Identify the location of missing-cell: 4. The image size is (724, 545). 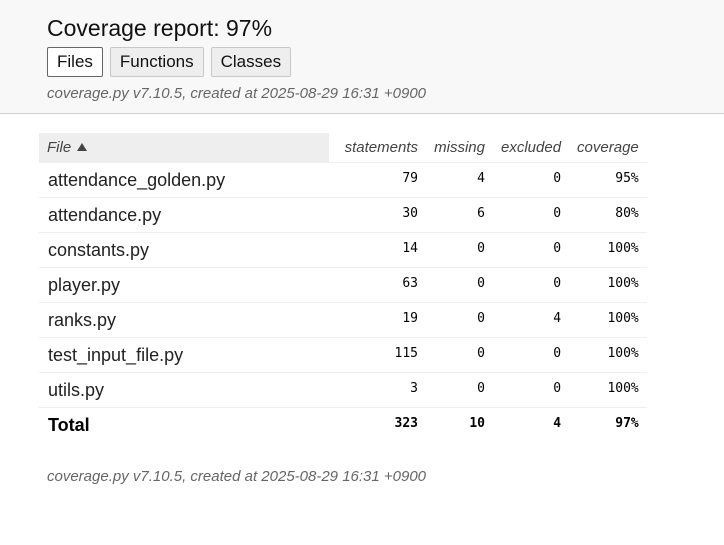
(459, 180).